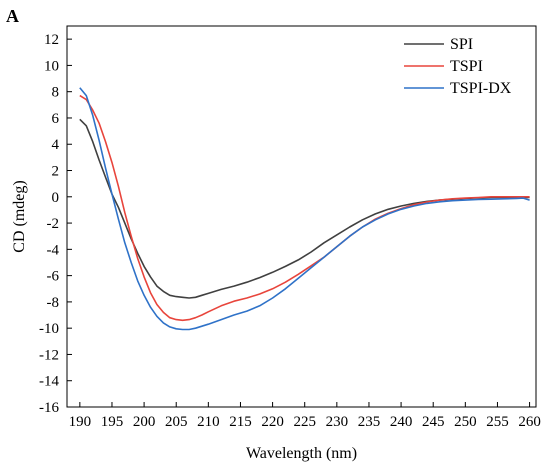 The width and height of the screenshot is (550, 465). What do you see at coordinates (304, 422) in the screenshot?
I see `x-tick-label: 225` at bounding box center [304, 422].